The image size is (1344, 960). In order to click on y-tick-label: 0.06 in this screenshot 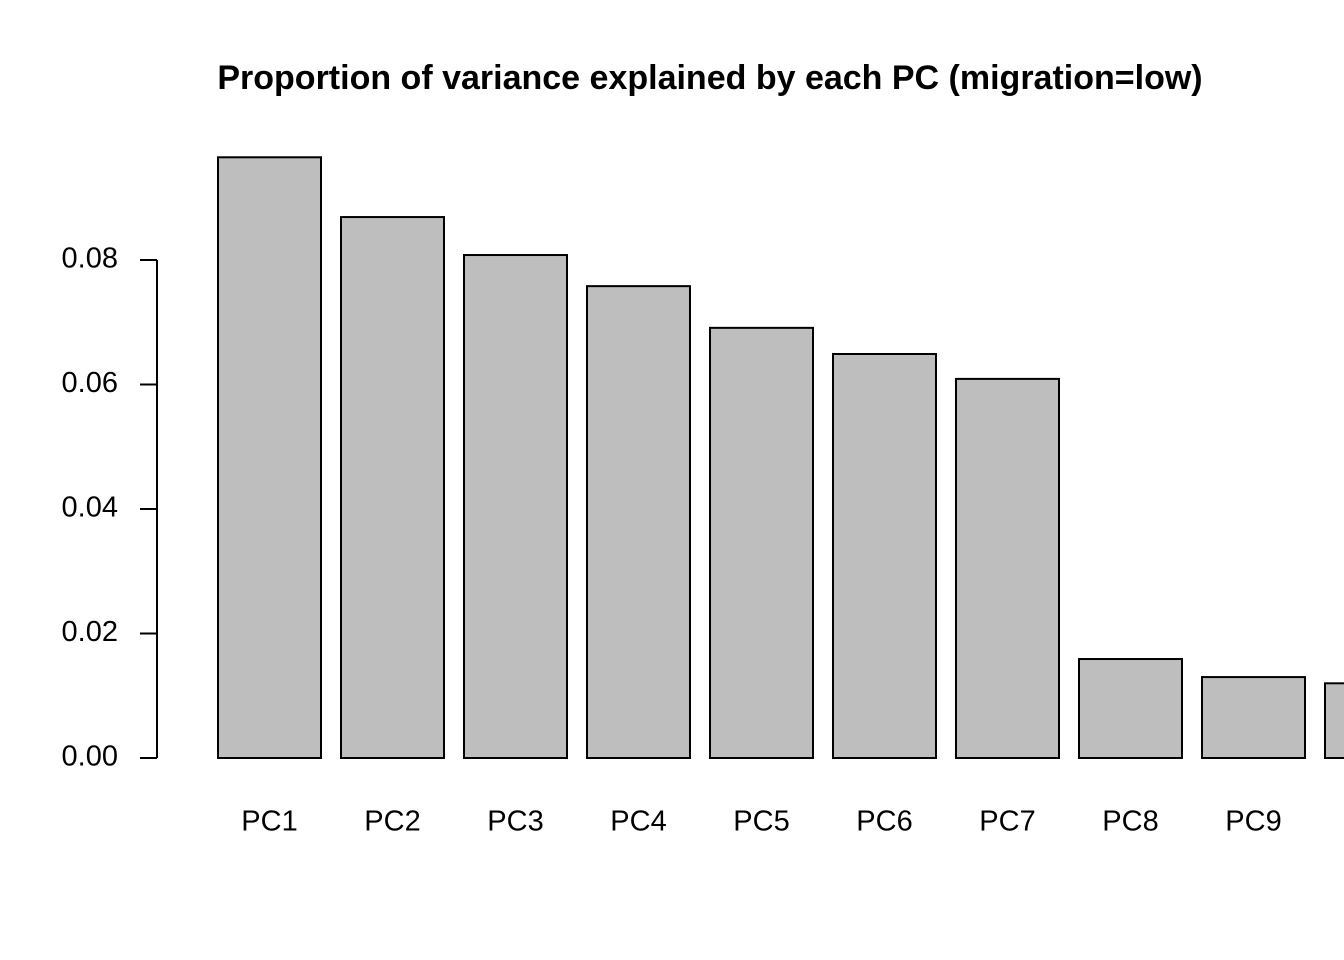, I will do `click(90, 383)`.